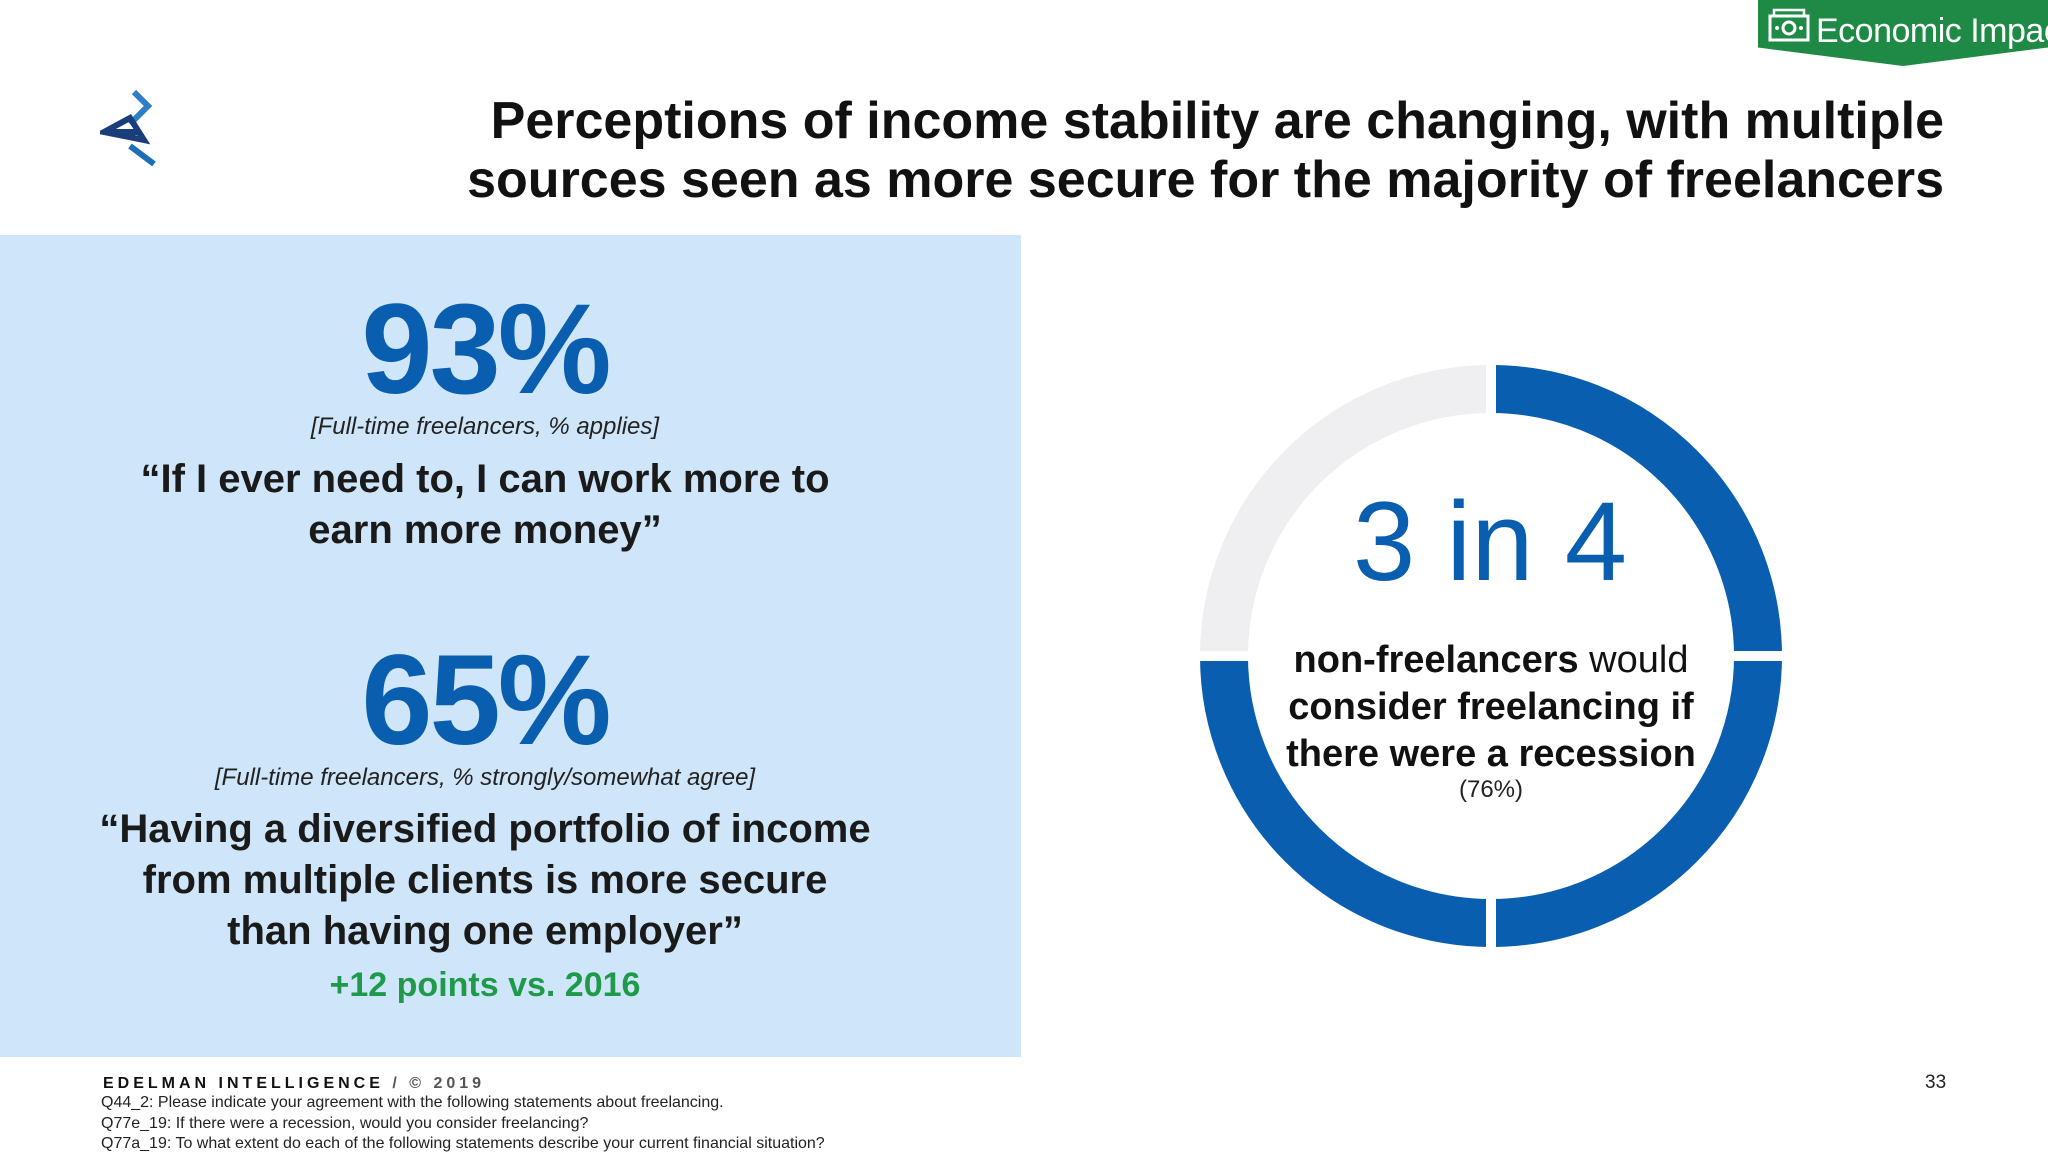 The width and height of the screenshot is (2048, 1153). I want to click on page-number: 33, so click(1936, 1082).